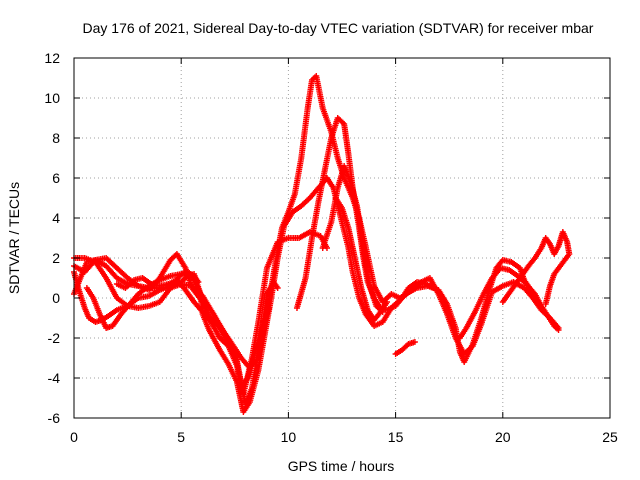 The image size is (640, 480). Describe the element at coordinates (181, 437) in the screenshot. I see `x-tick-label: 5` at that location.